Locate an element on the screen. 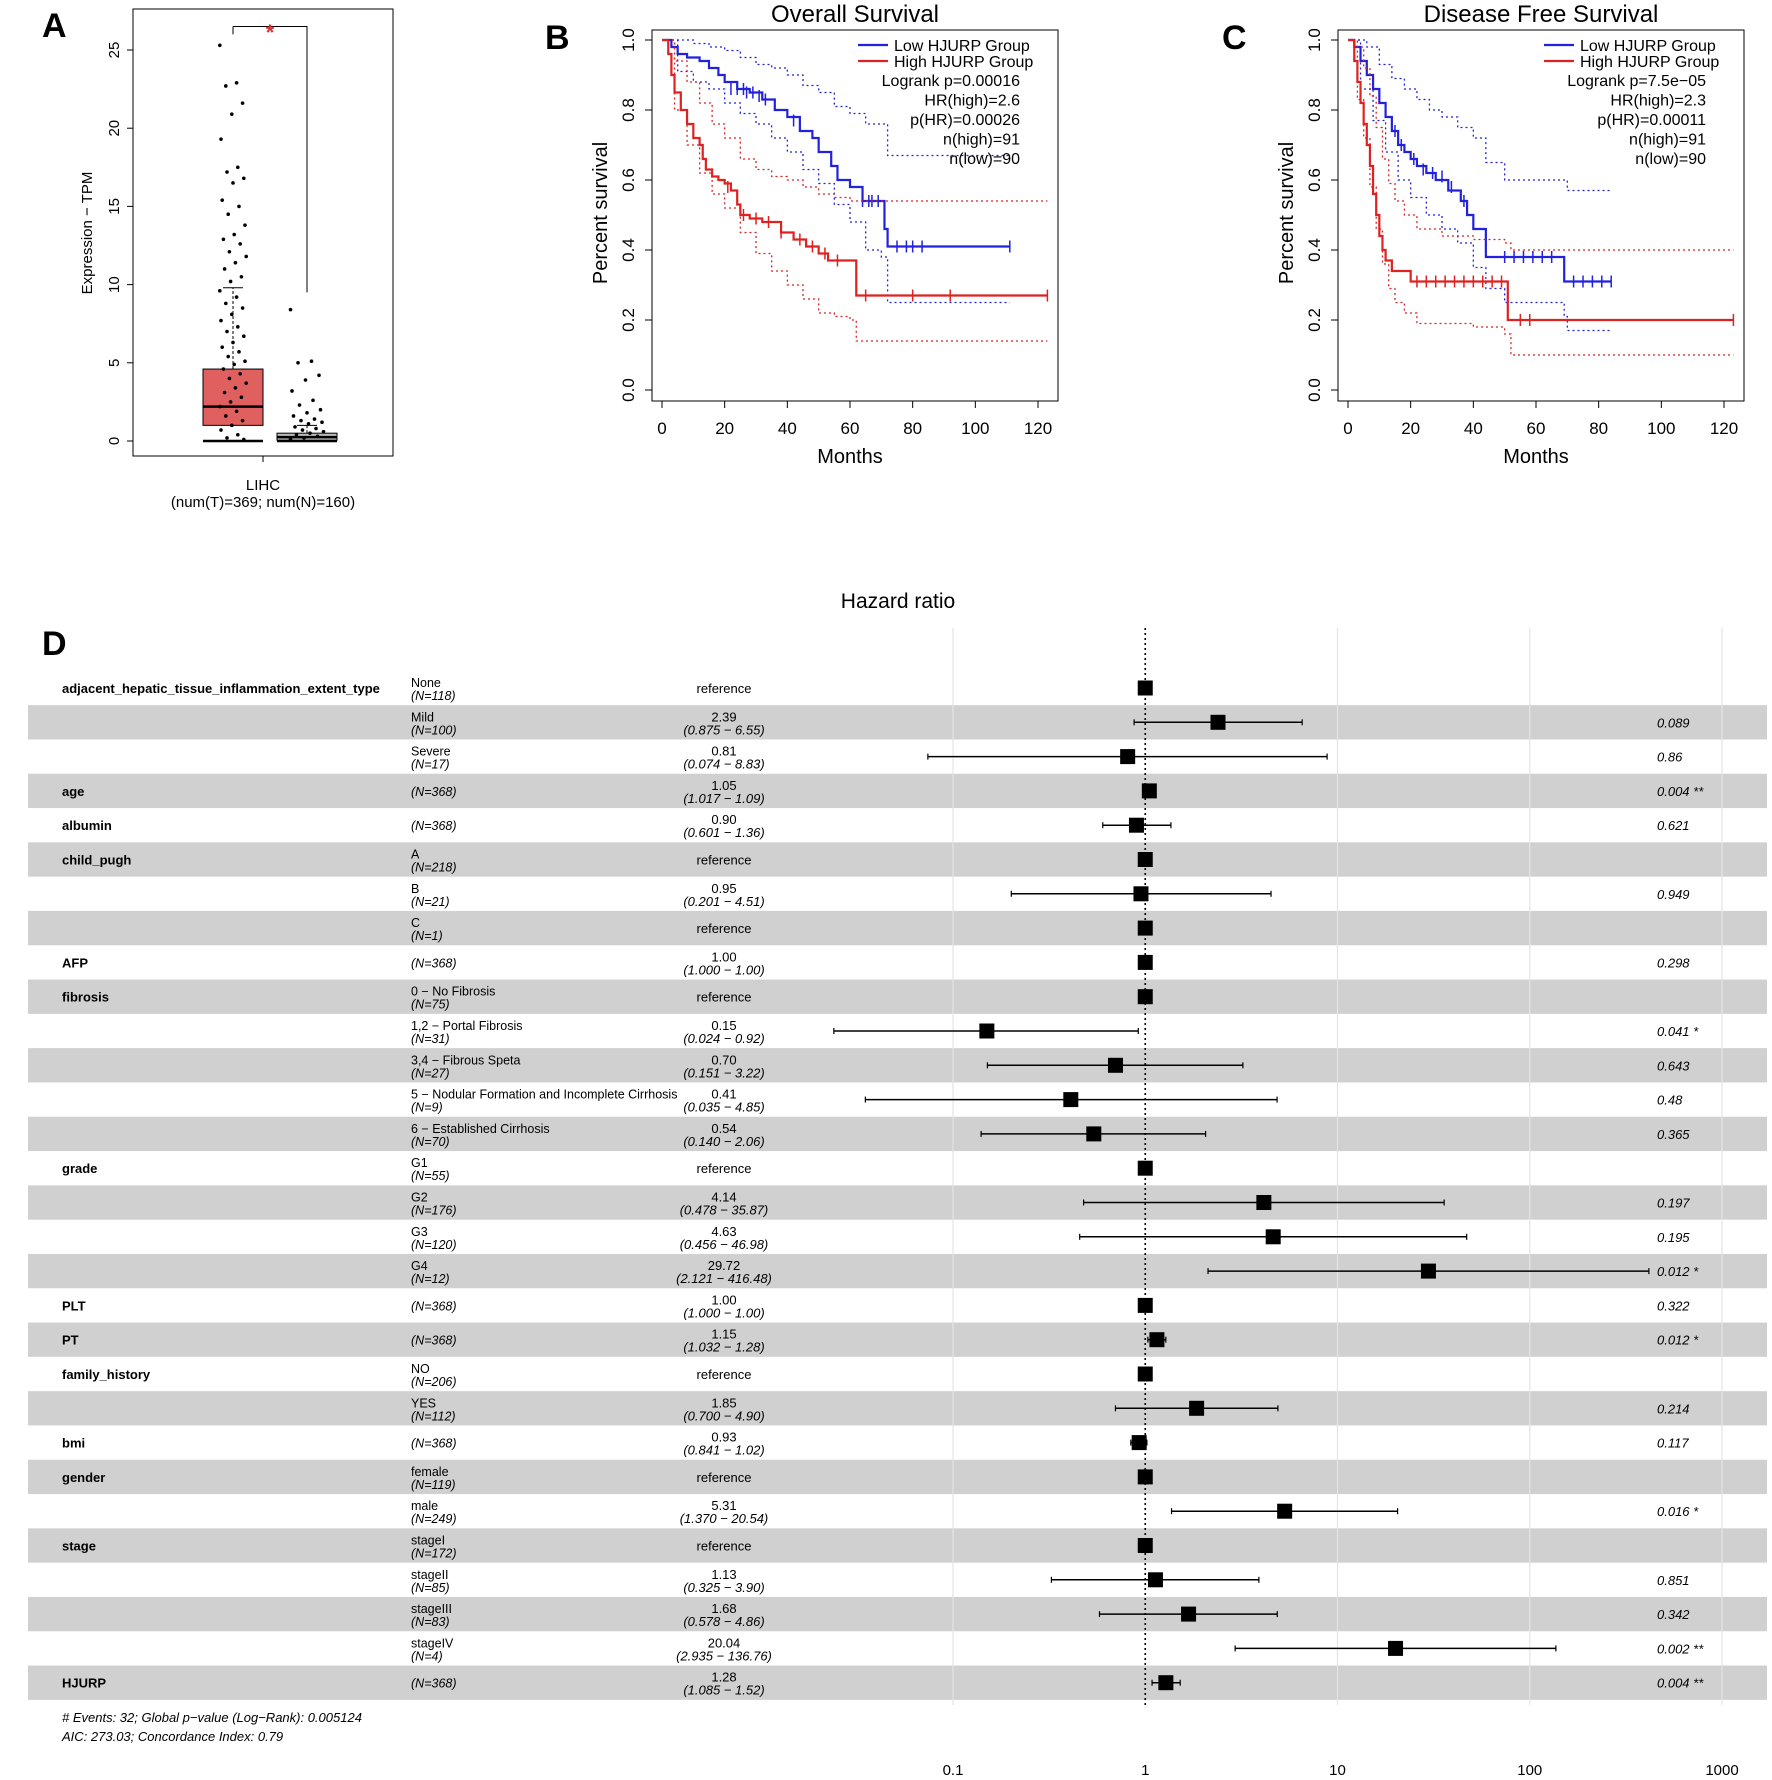 Image resolution: width=1772 pixels, height=1780 pixels. hr-value: 1.13 is located at coordinates (723, 1574).